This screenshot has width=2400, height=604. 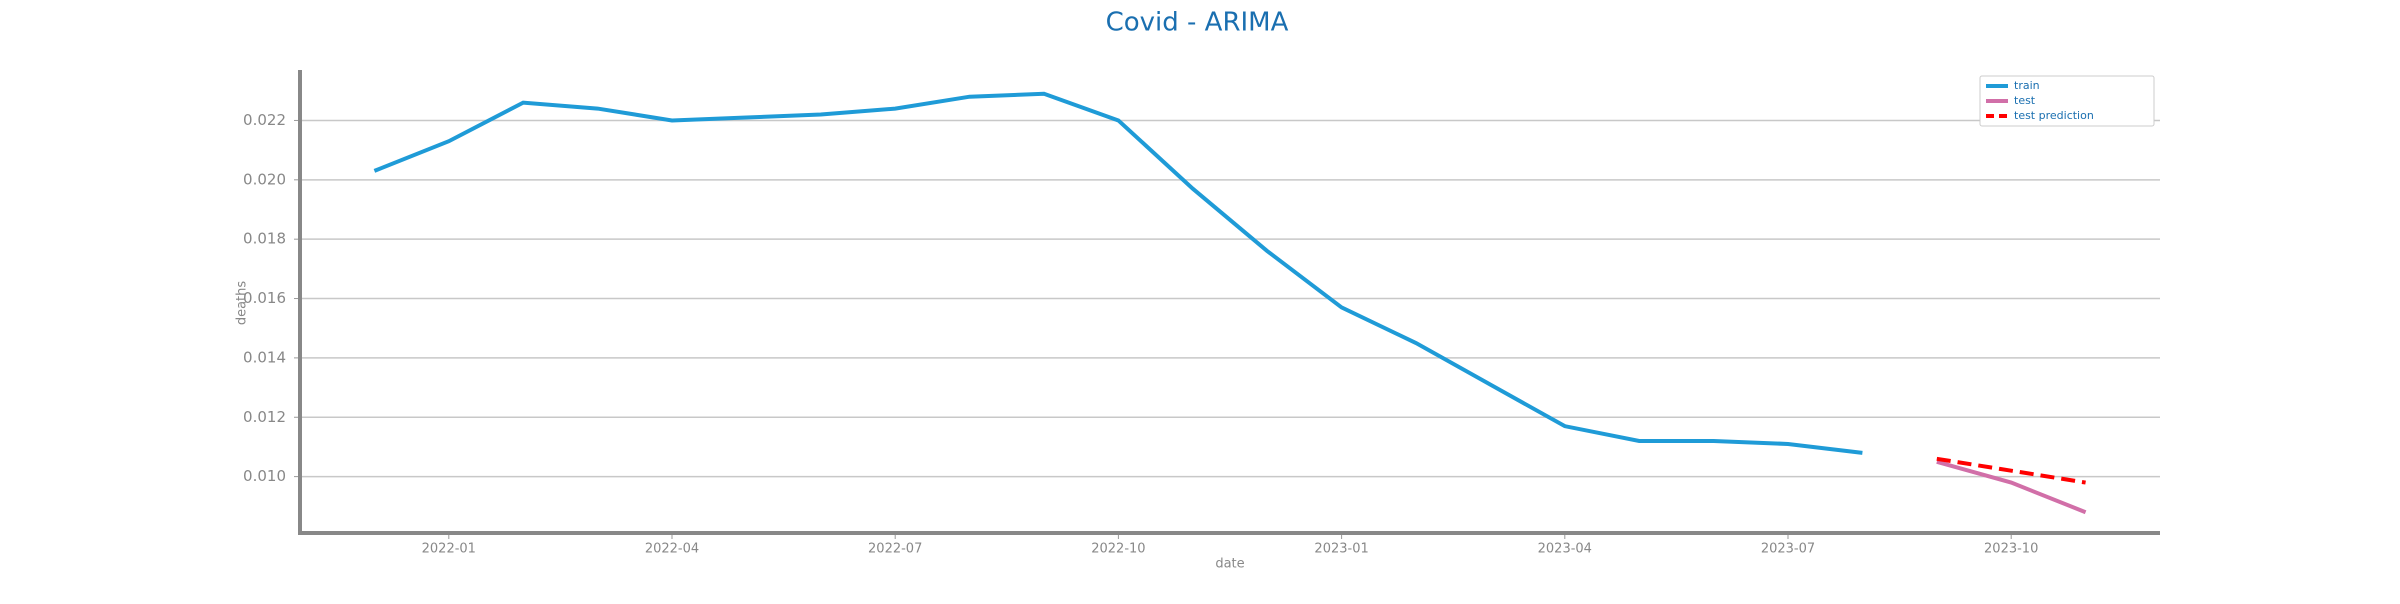 I want to click on y-tick-label: 0.020, so click(x=264, y=179).